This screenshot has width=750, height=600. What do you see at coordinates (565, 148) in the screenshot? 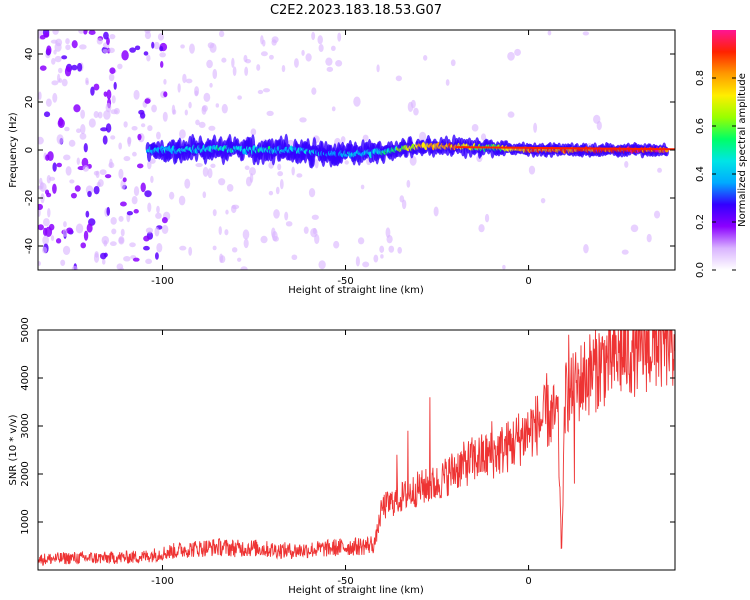
I see `ridge-line` at bounding box center [565, 148].